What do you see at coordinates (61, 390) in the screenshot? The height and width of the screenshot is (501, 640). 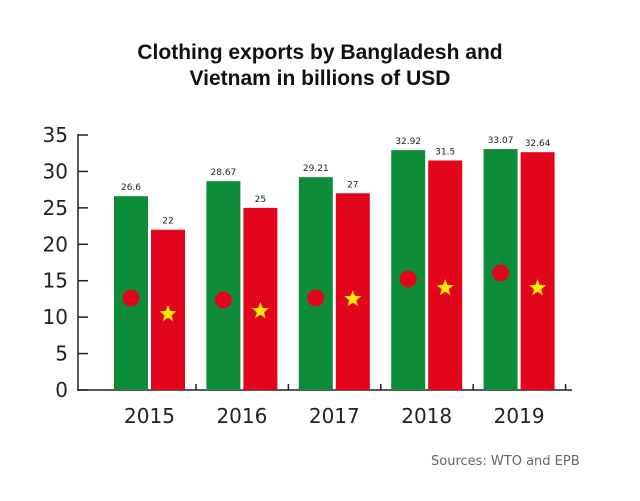 I see `y-tick-label: 0` at bounding box center [61, 390].